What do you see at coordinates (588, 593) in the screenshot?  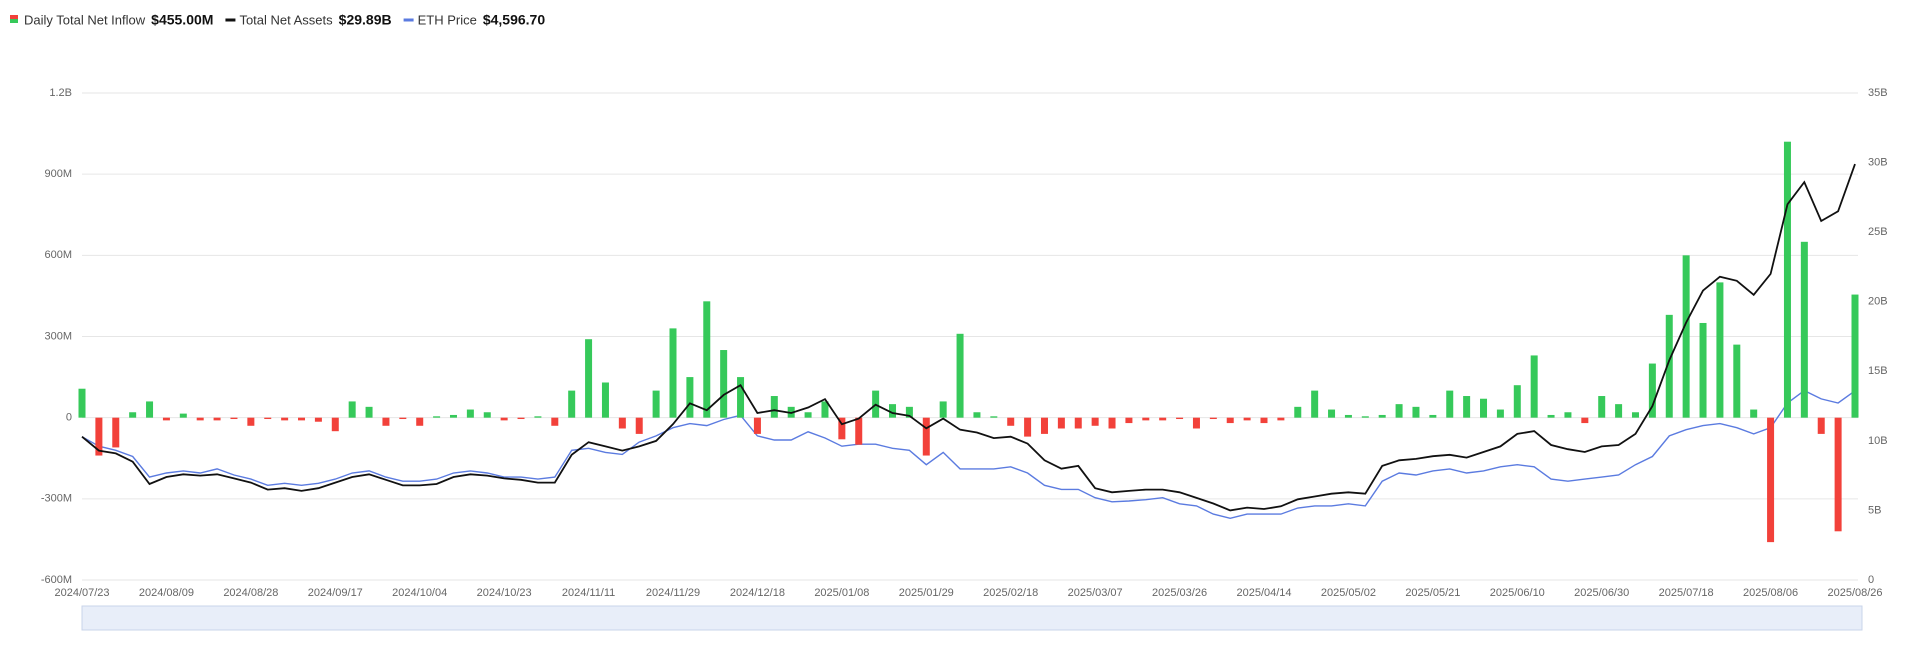 I see `x-tick-label: 2024/11/11` at bounding box center [588, 593].